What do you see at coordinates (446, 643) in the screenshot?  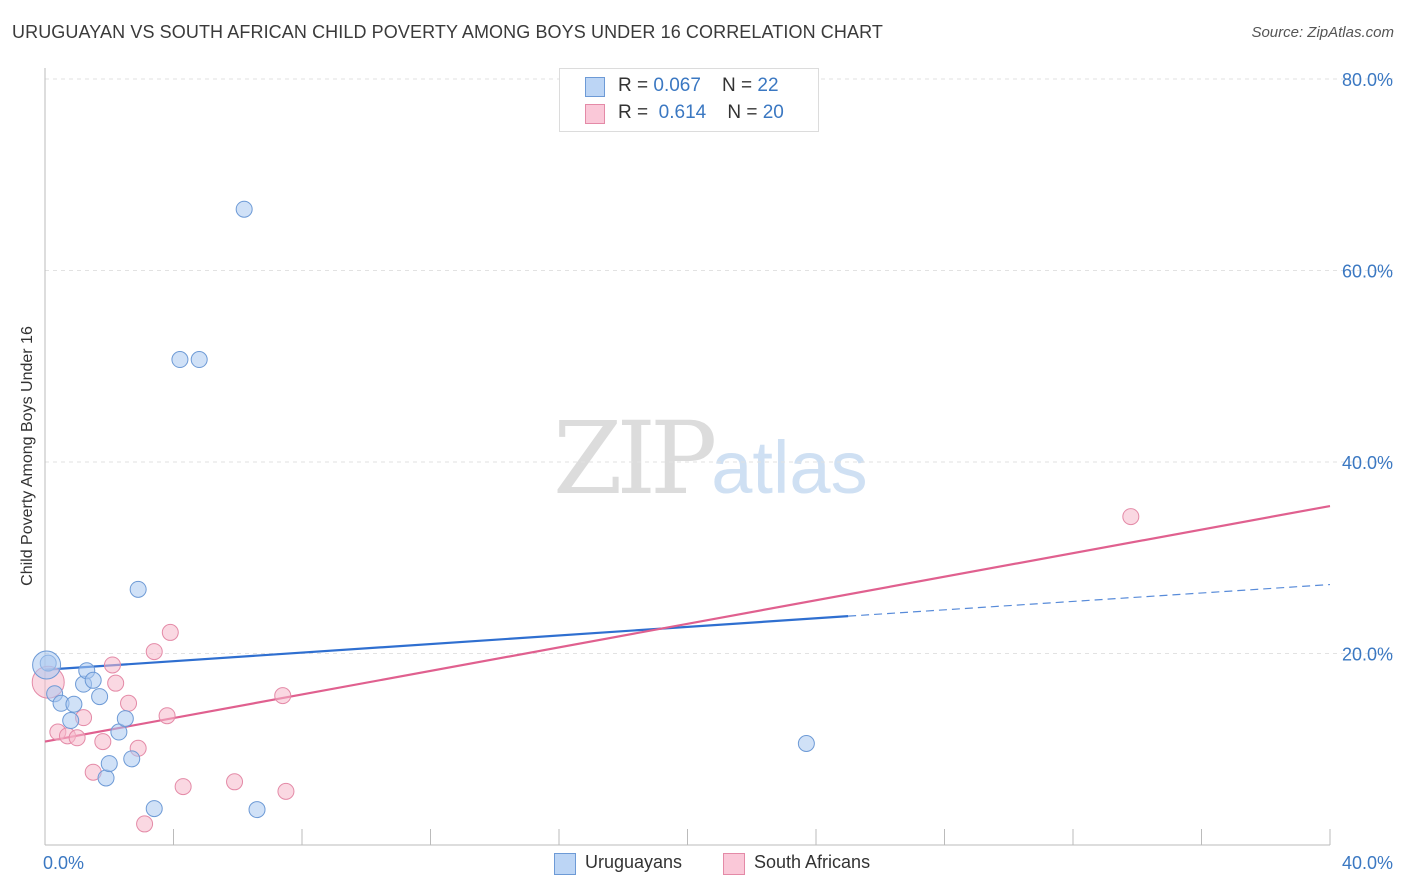 I see `uruguayans-trend-line` at bounding box center [446, 643].